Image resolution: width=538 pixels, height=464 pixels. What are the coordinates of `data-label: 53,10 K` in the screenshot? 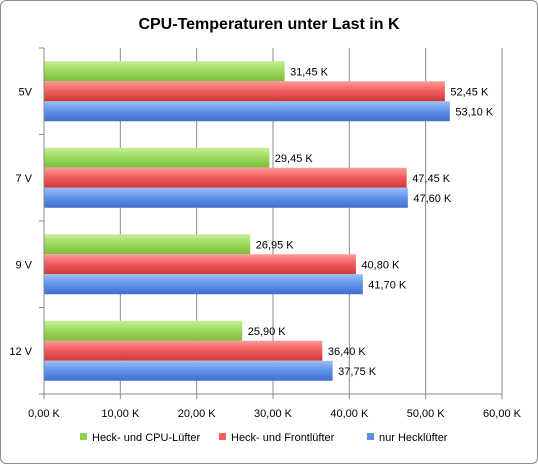 It's located at (474, 112).